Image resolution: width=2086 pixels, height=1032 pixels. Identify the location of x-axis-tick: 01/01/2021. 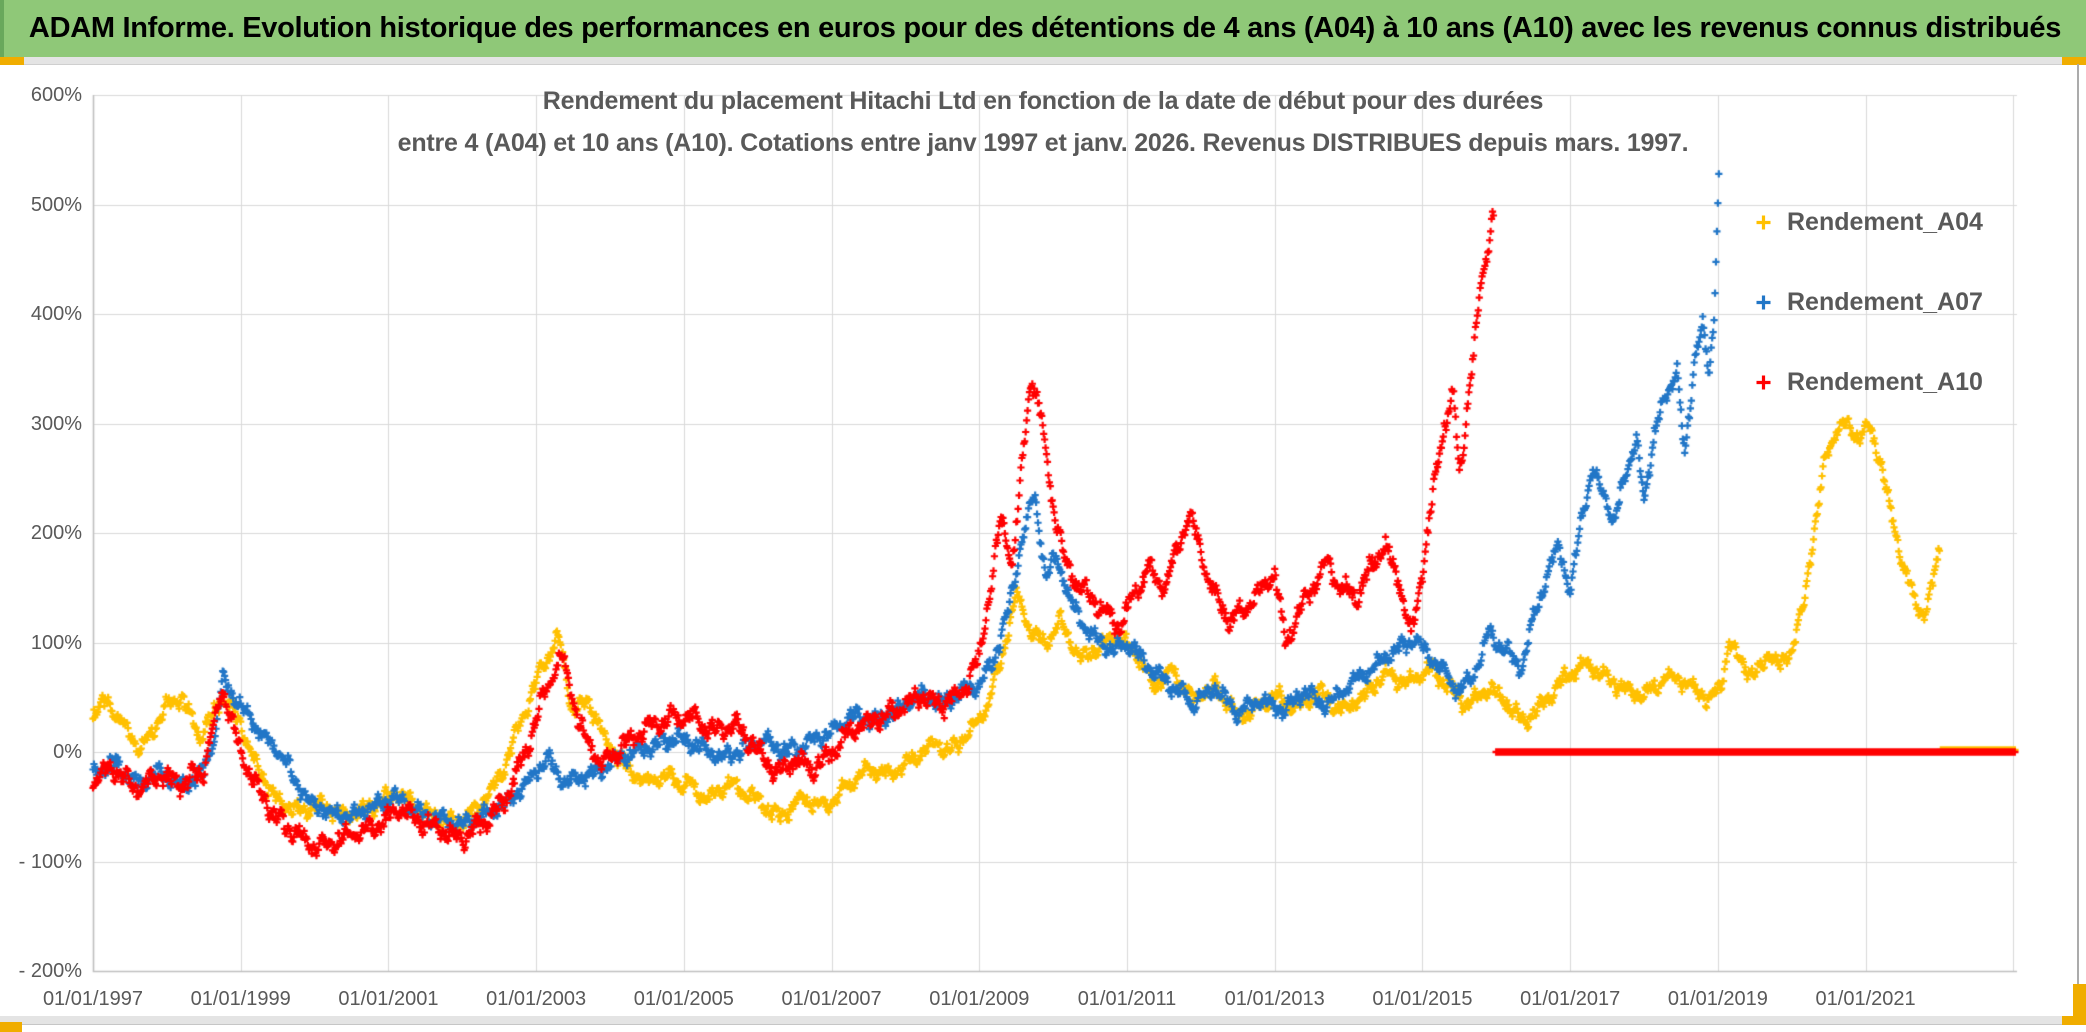
(1865, 999).